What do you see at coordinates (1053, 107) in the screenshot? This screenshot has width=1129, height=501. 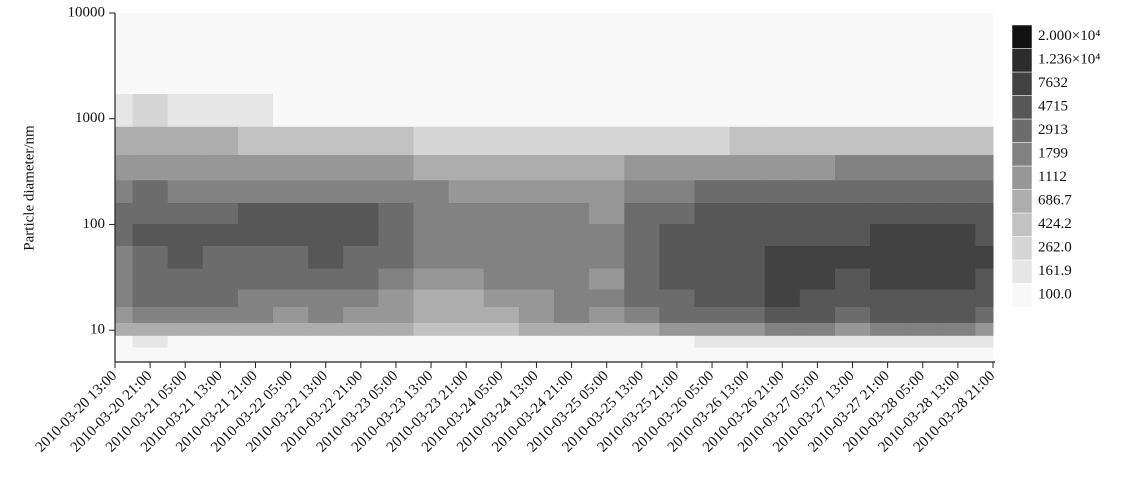 I see `colorbar-label: 4715` at bounding box center [1053, 107].